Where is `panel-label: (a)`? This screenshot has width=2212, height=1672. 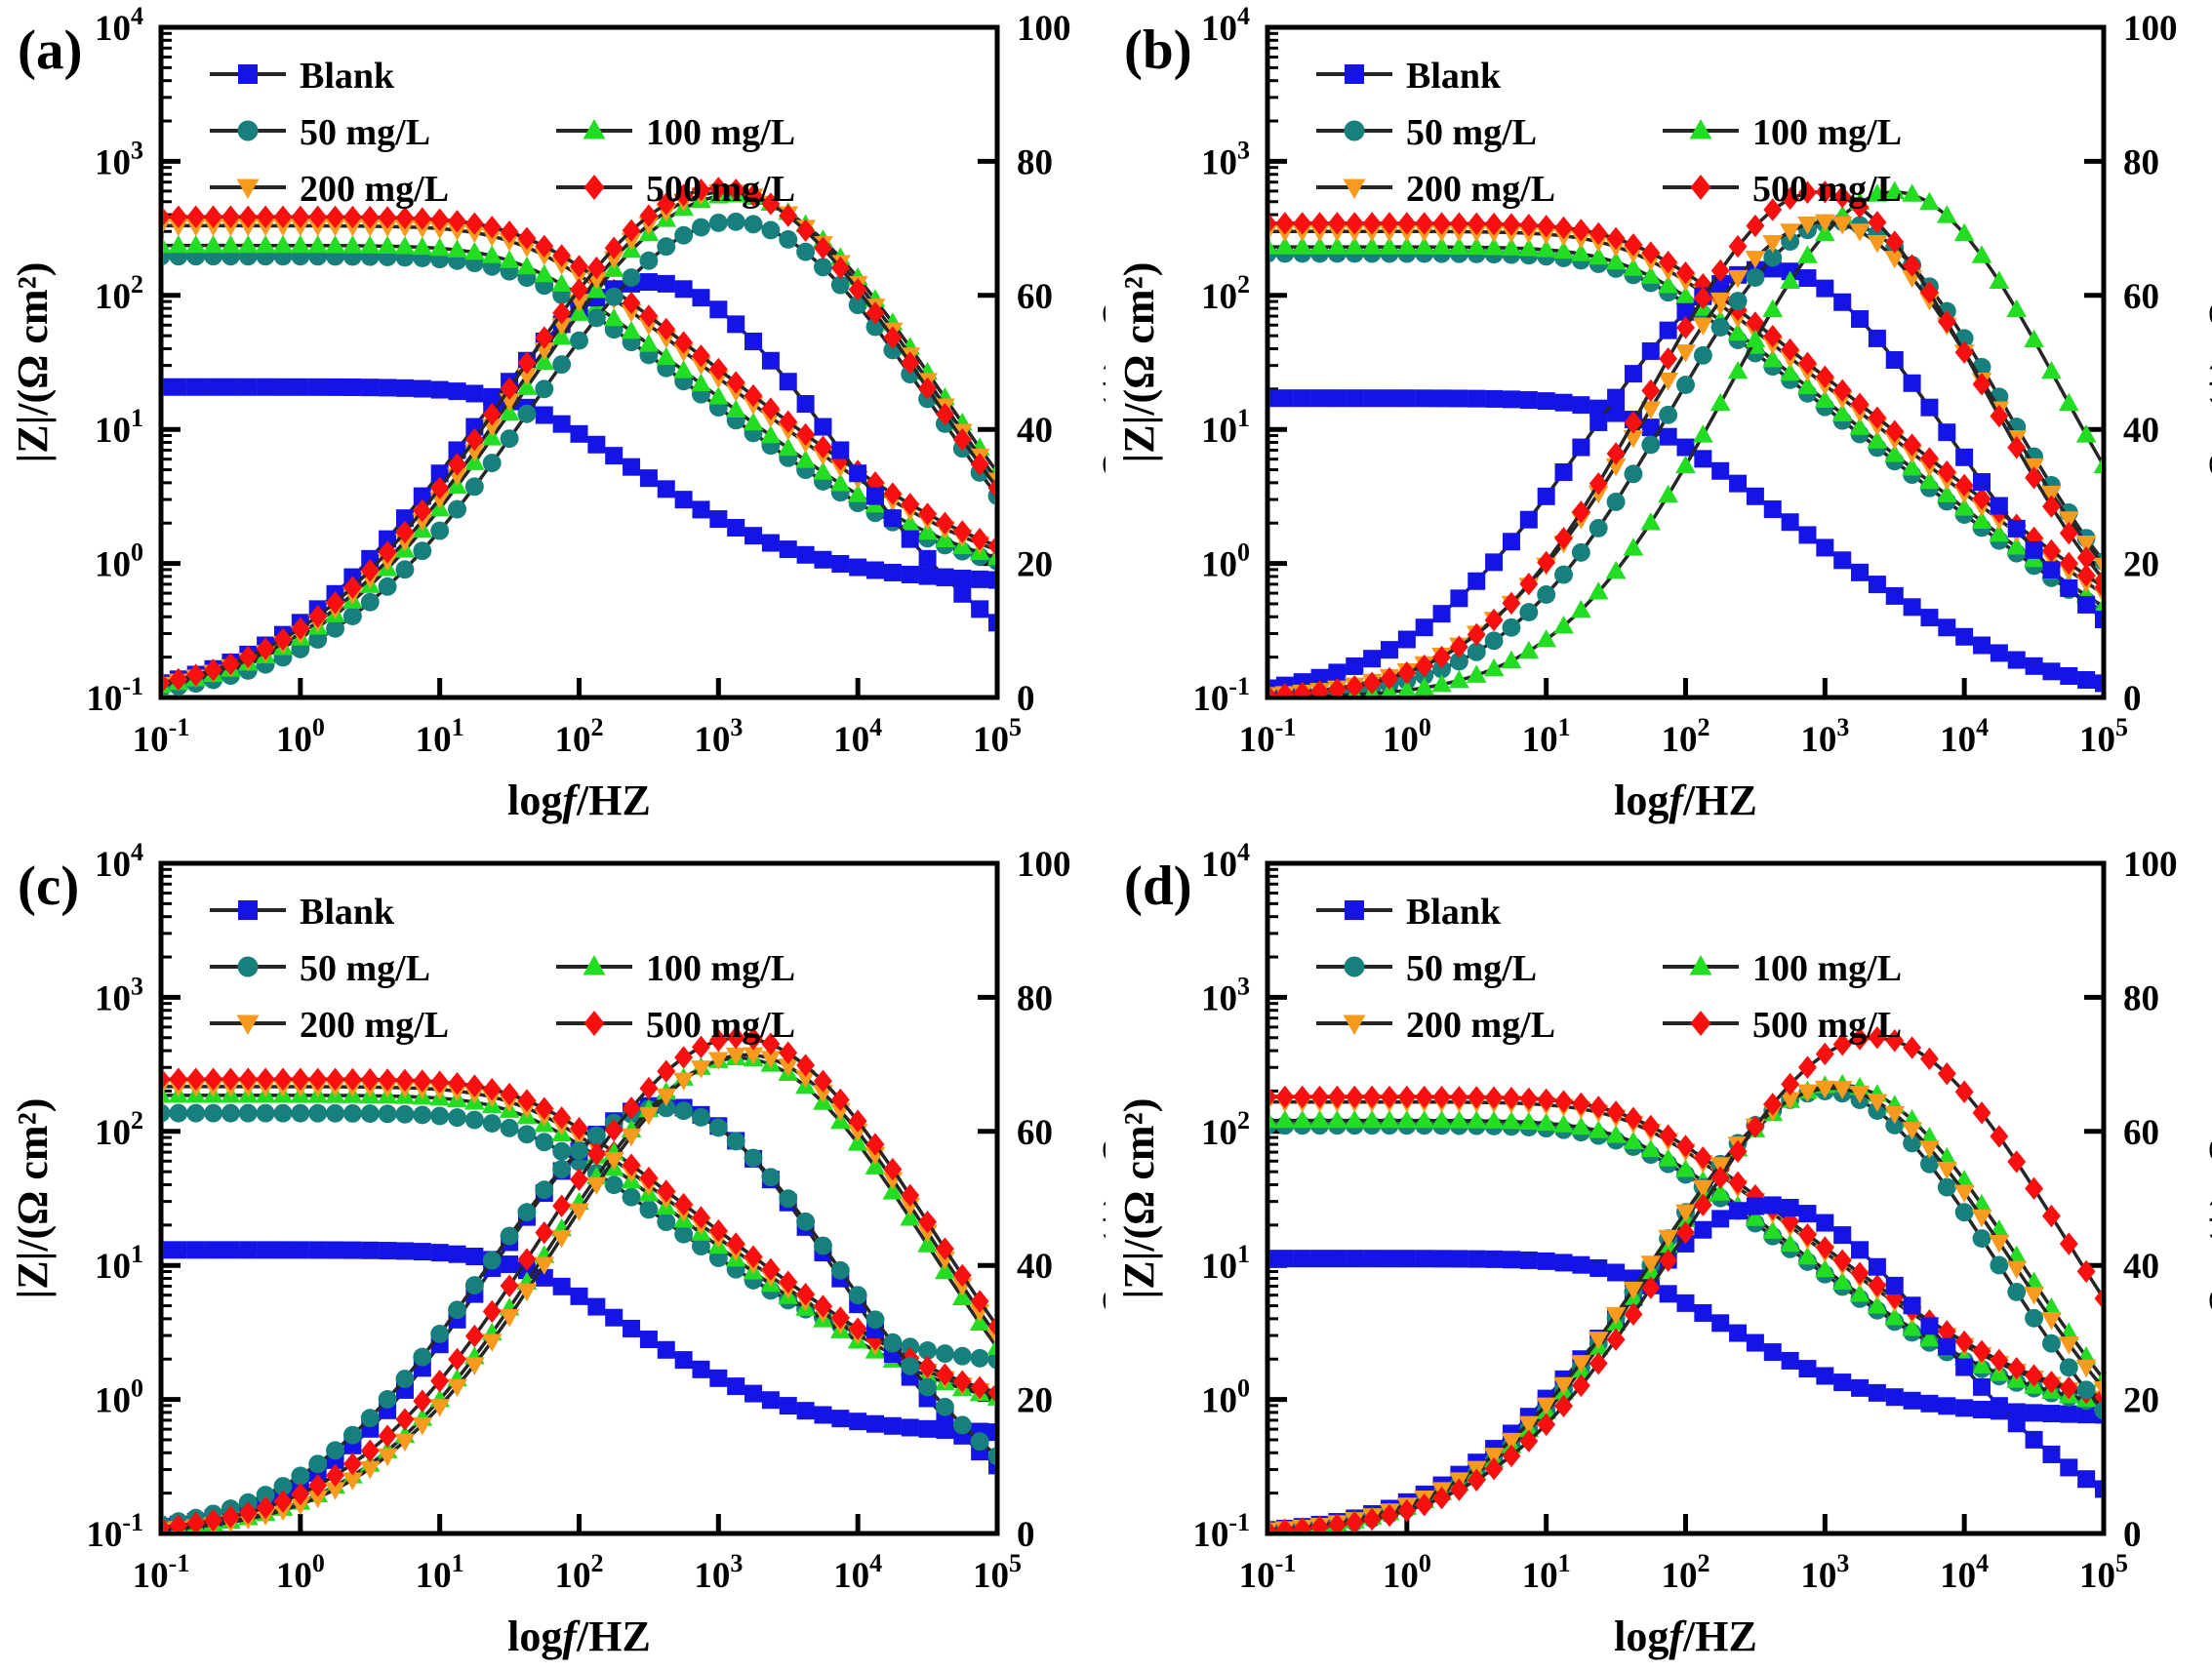 panel-label: (a) is located at coordinates (50, 51).